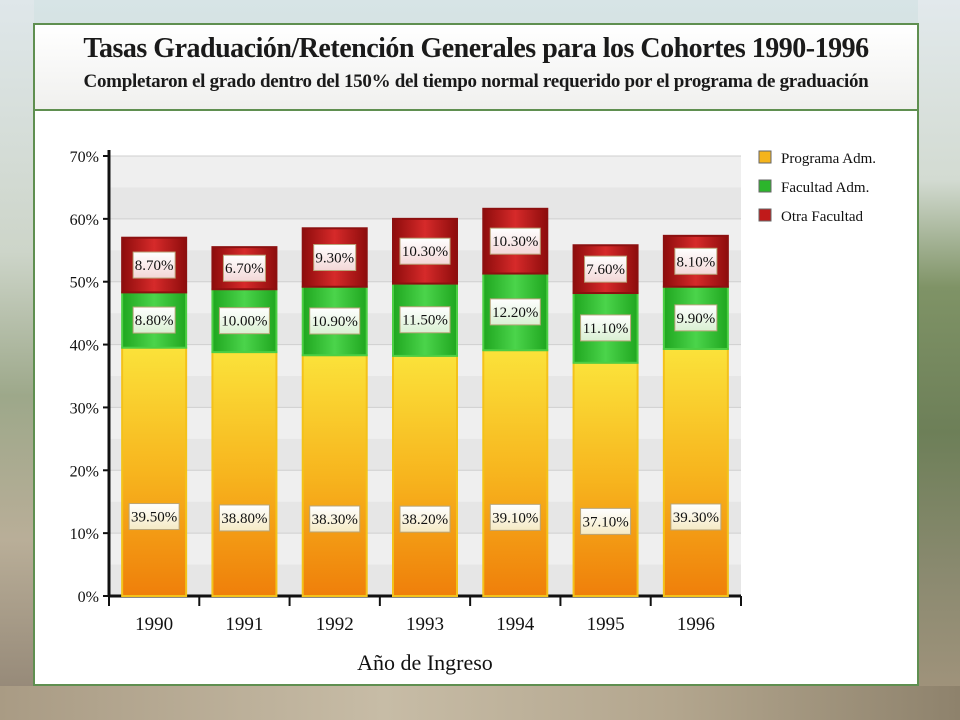 The image size is (960, 720). I want to click on legend-label: Facultad Adm., so click(825, 188).